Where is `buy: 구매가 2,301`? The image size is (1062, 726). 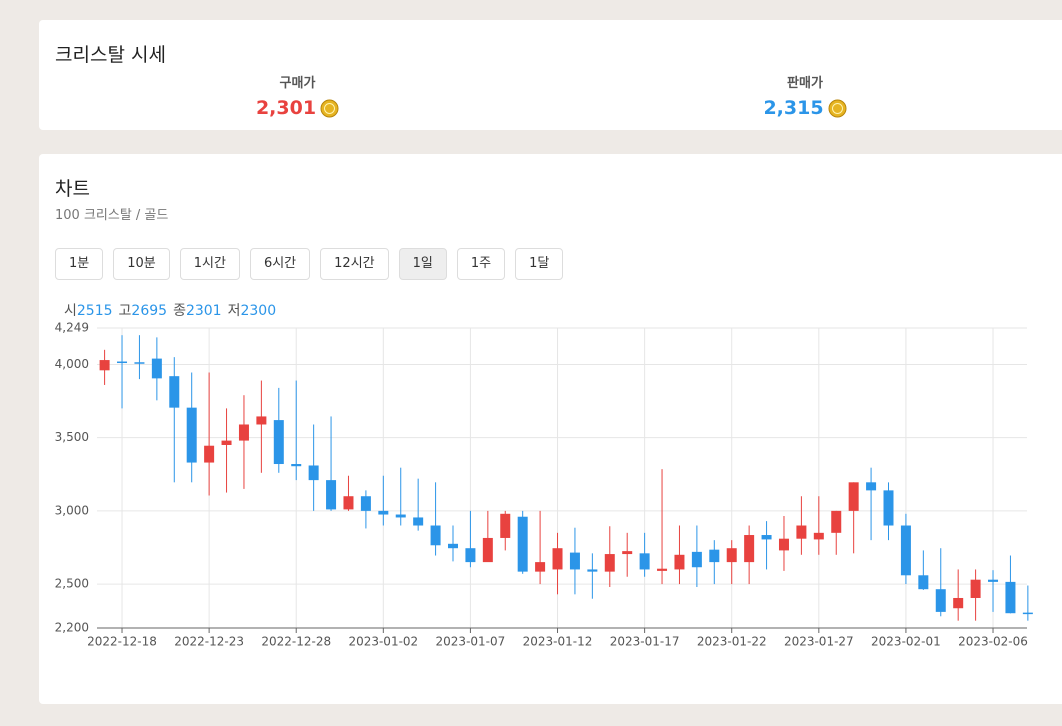 buy: 구매가 2,301 is located at coordinates (297, 95).